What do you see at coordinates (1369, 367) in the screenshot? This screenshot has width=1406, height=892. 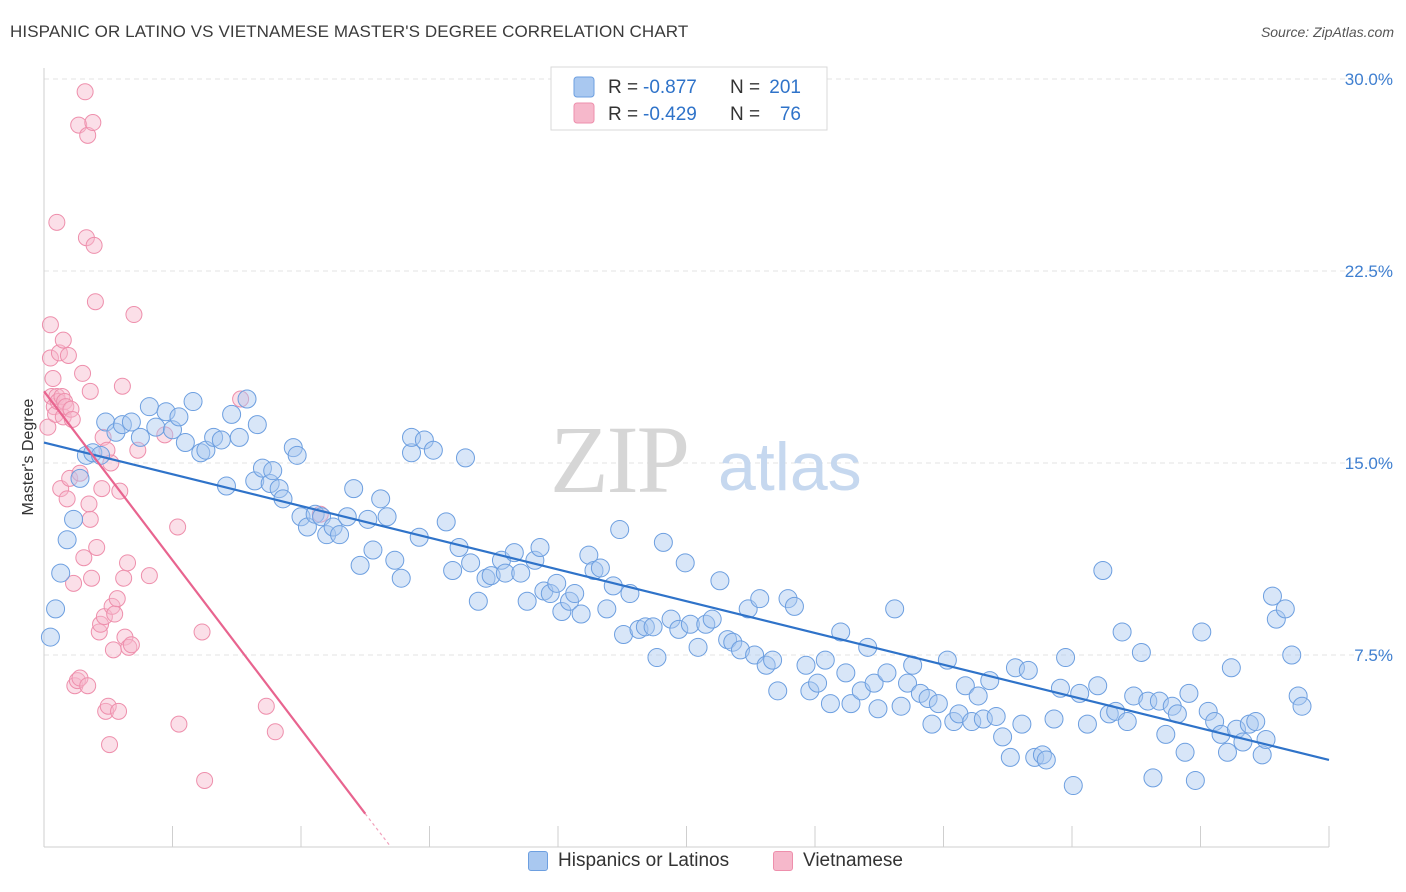 I see `tick-labels: 7.5%15.0%22.5%30.0%0.0%100.0%` at bounding box center [1369, 367].